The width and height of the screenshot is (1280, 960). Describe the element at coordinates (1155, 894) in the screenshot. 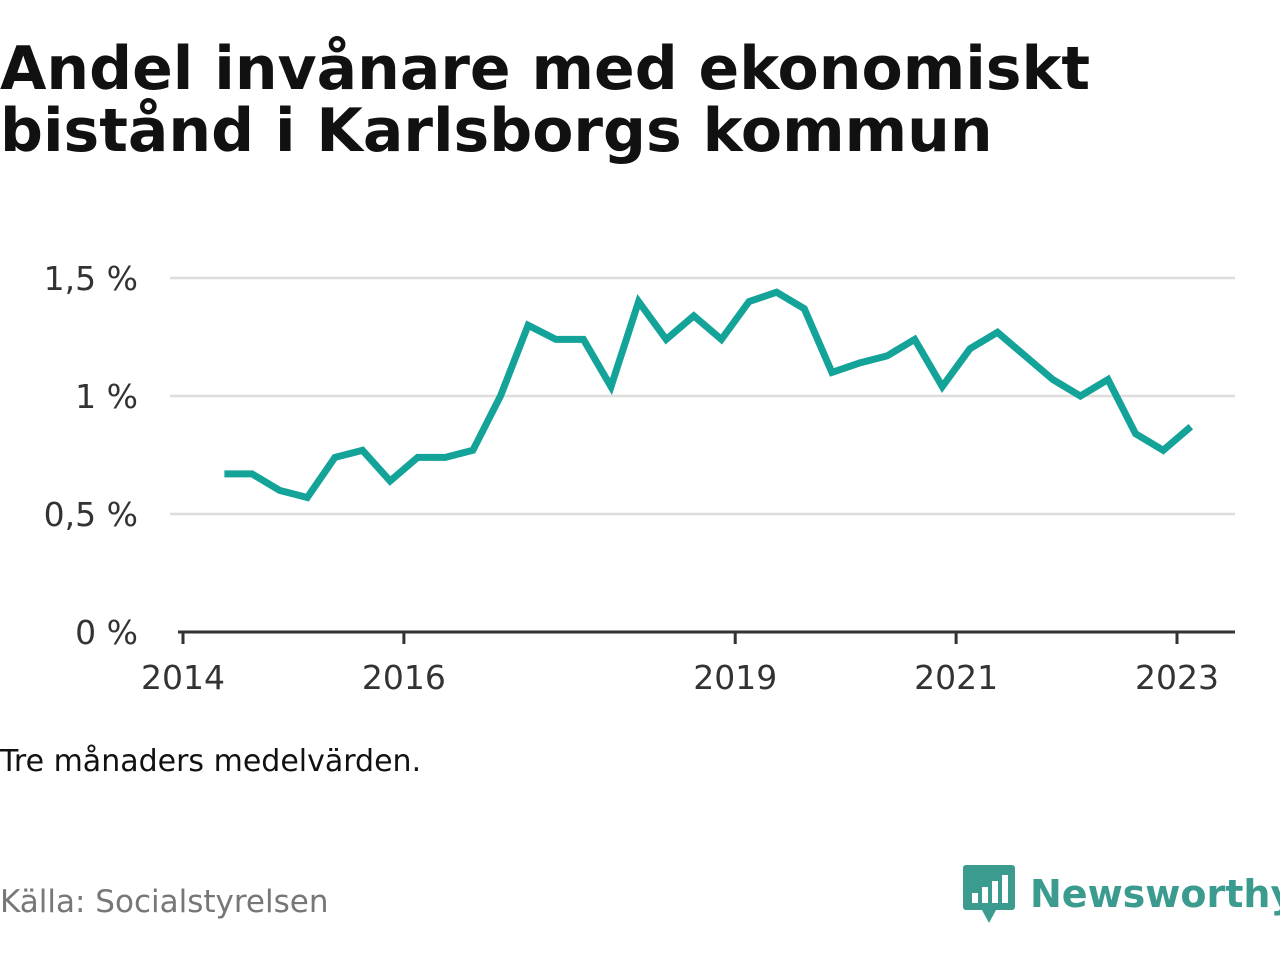

I see `brand-name: Newsworthy` at that location.